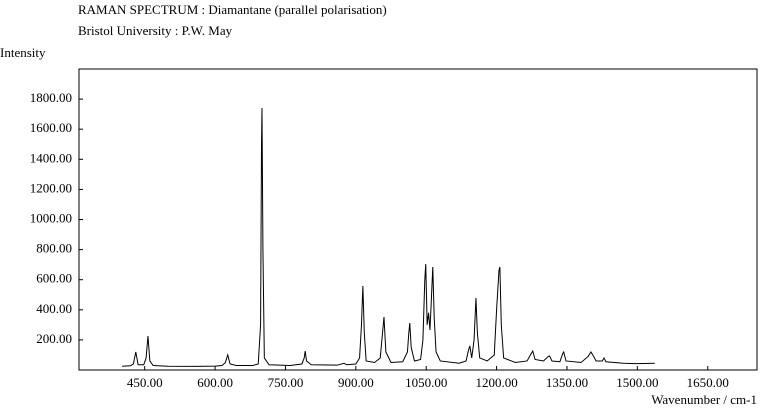  I want to click on x-tick-label: 1500.00, so click(637, 382).